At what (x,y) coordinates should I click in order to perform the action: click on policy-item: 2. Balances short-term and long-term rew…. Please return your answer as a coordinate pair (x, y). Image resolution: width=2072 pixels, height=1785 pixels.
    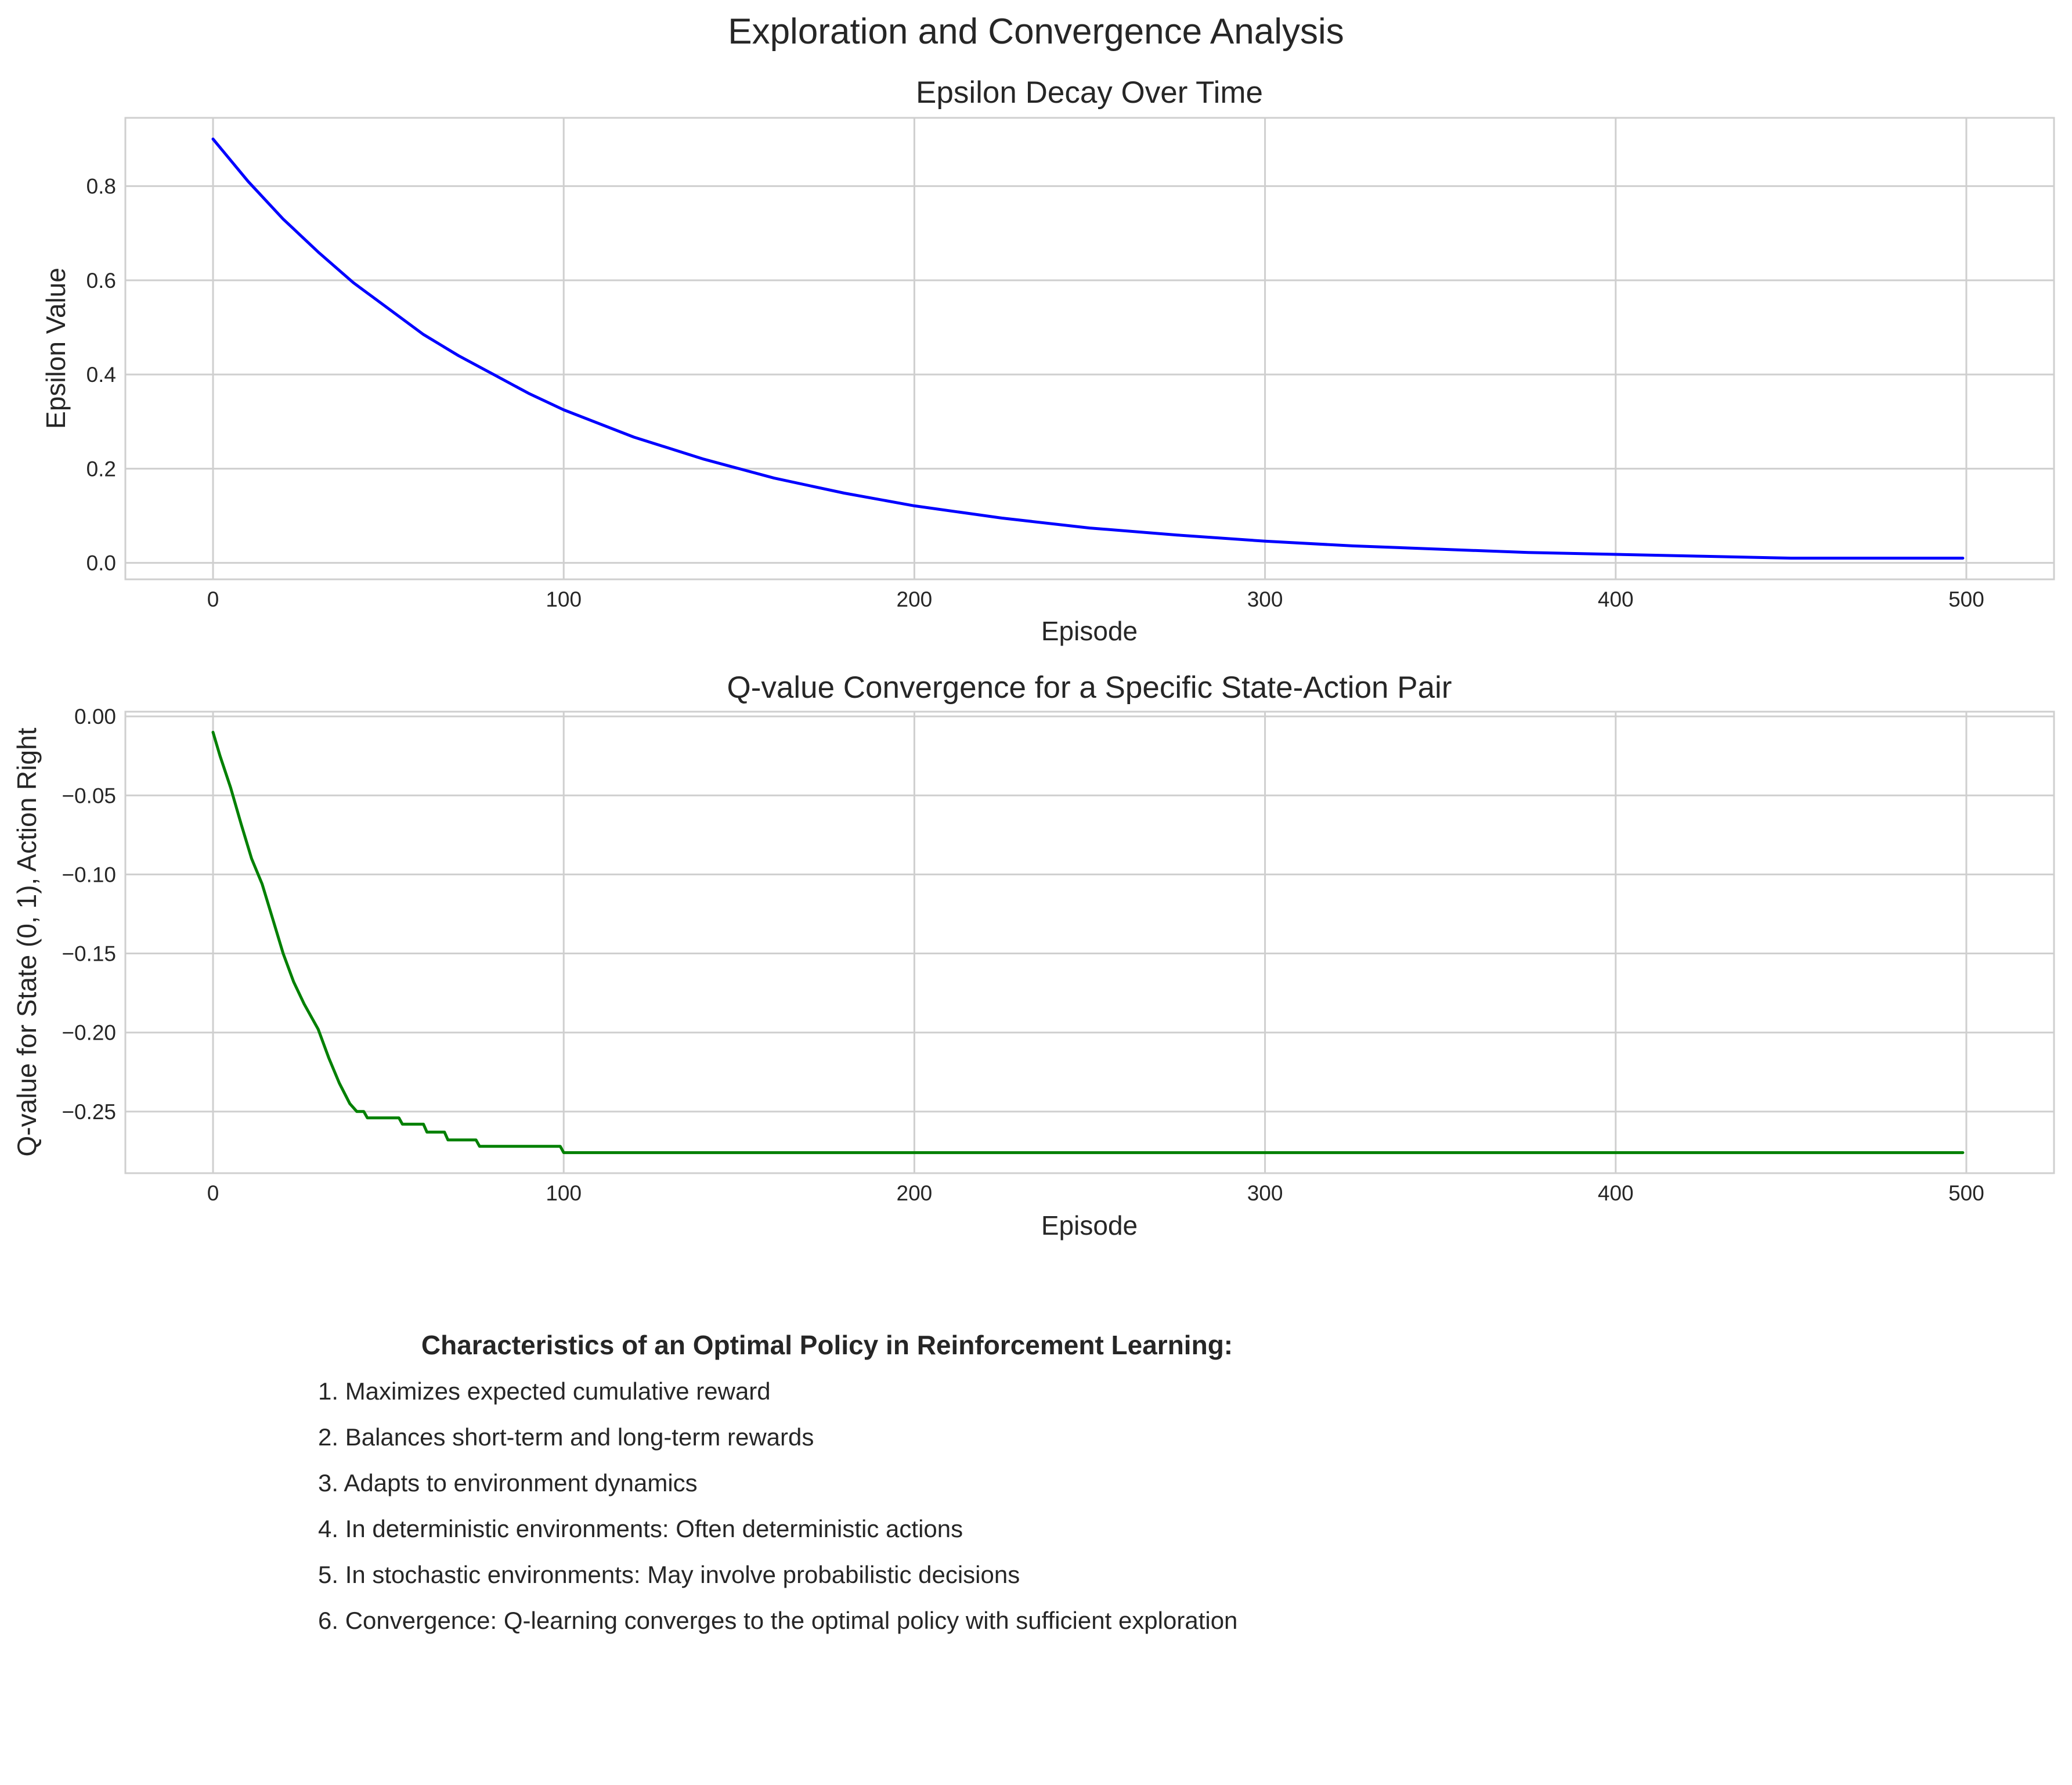
    Looking at the image, I should click on (566, 1437).